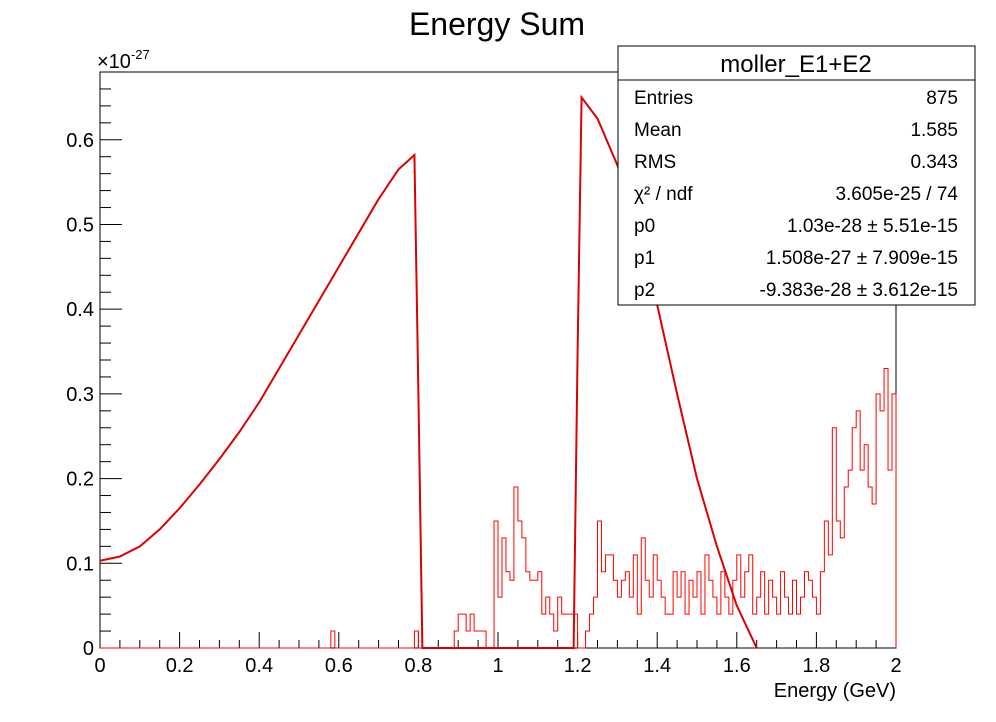 The width and height of the screenshot is (996, 722). Describe the element at coordinates (80, 310) in the screenshot. I see `y-tick-label: 0.4` at that location.